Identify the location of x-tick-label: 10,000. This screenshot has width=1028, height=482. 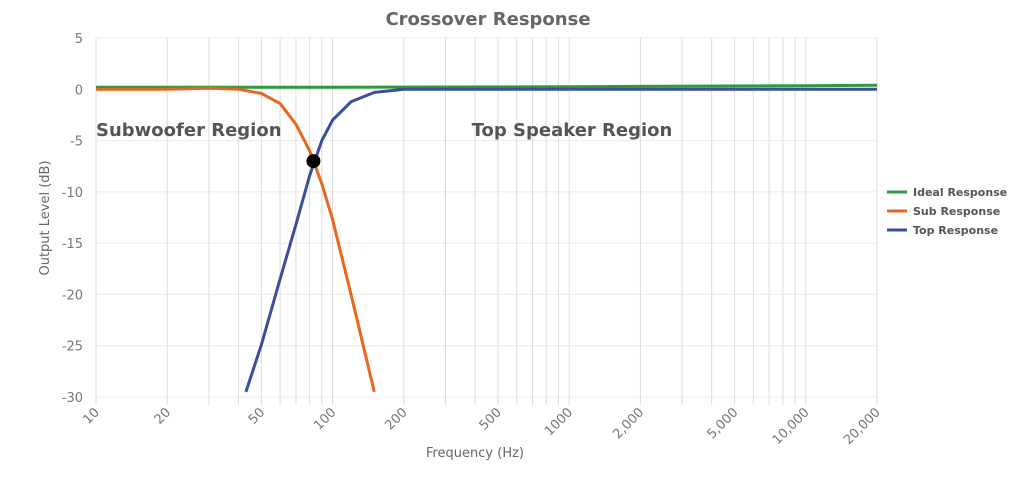
(791, 426).